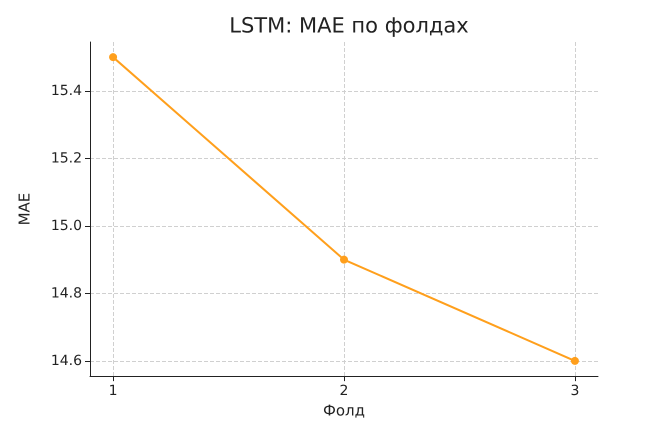  What do you see at coordinates (66, 293) in the screenshot?
I see `y-tick-label: 14.8` at bounding box center [66, 293].